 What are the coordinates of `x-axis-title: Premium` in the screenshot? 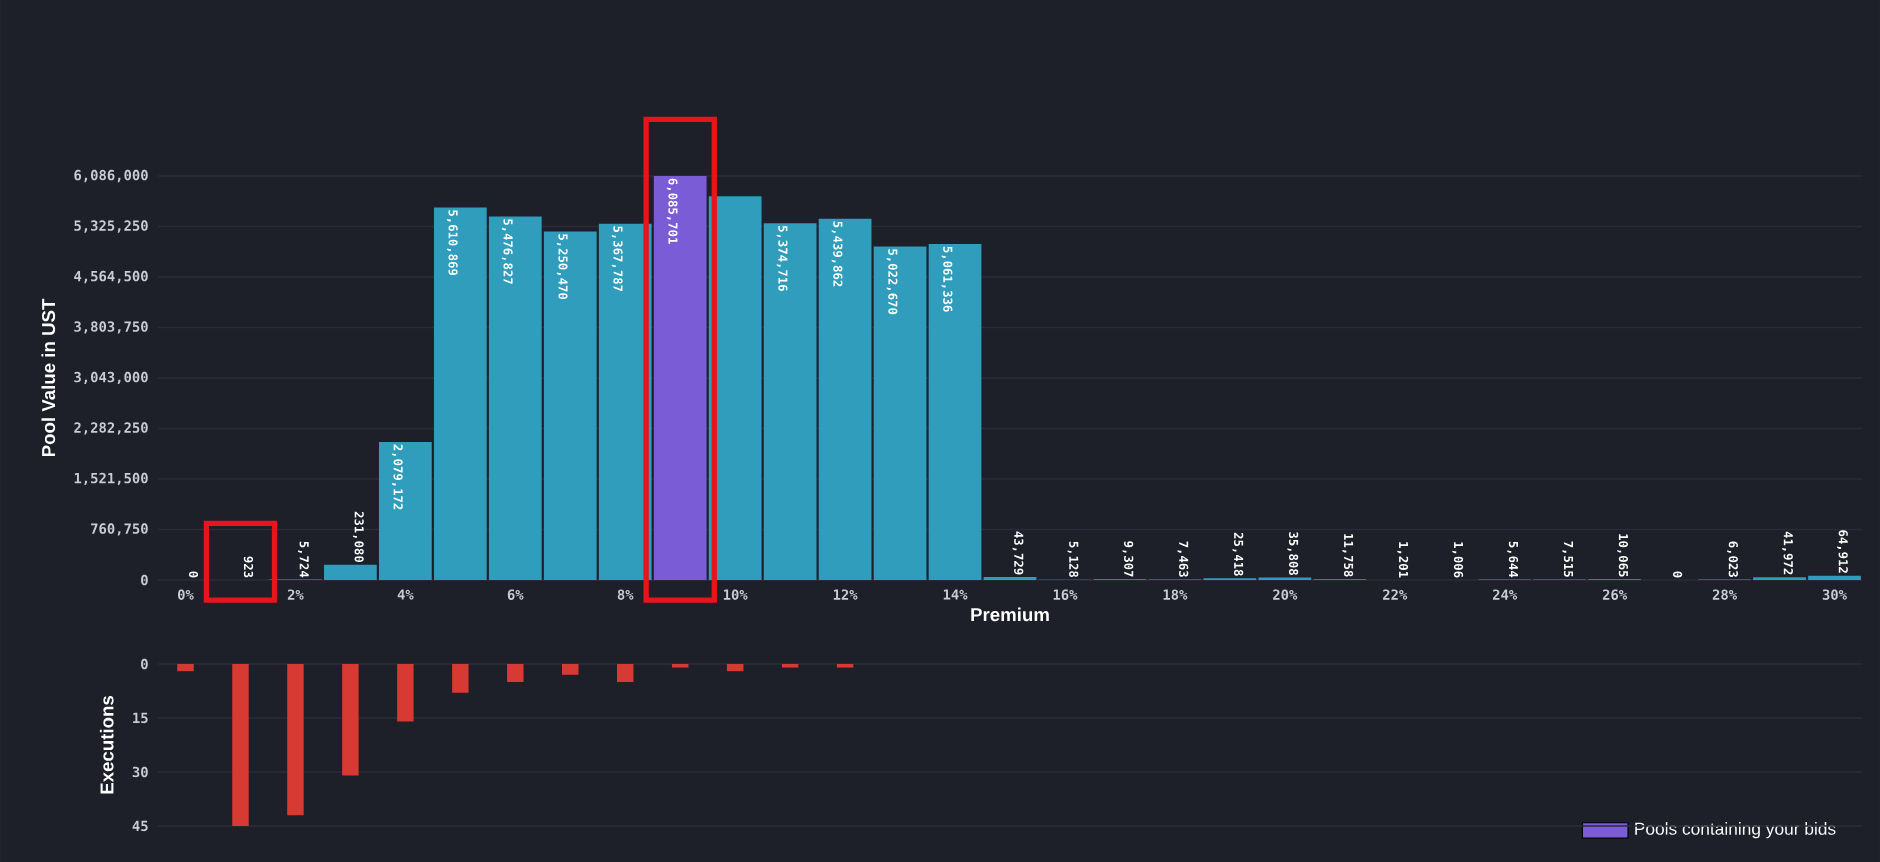 It's located at (1010, 614).